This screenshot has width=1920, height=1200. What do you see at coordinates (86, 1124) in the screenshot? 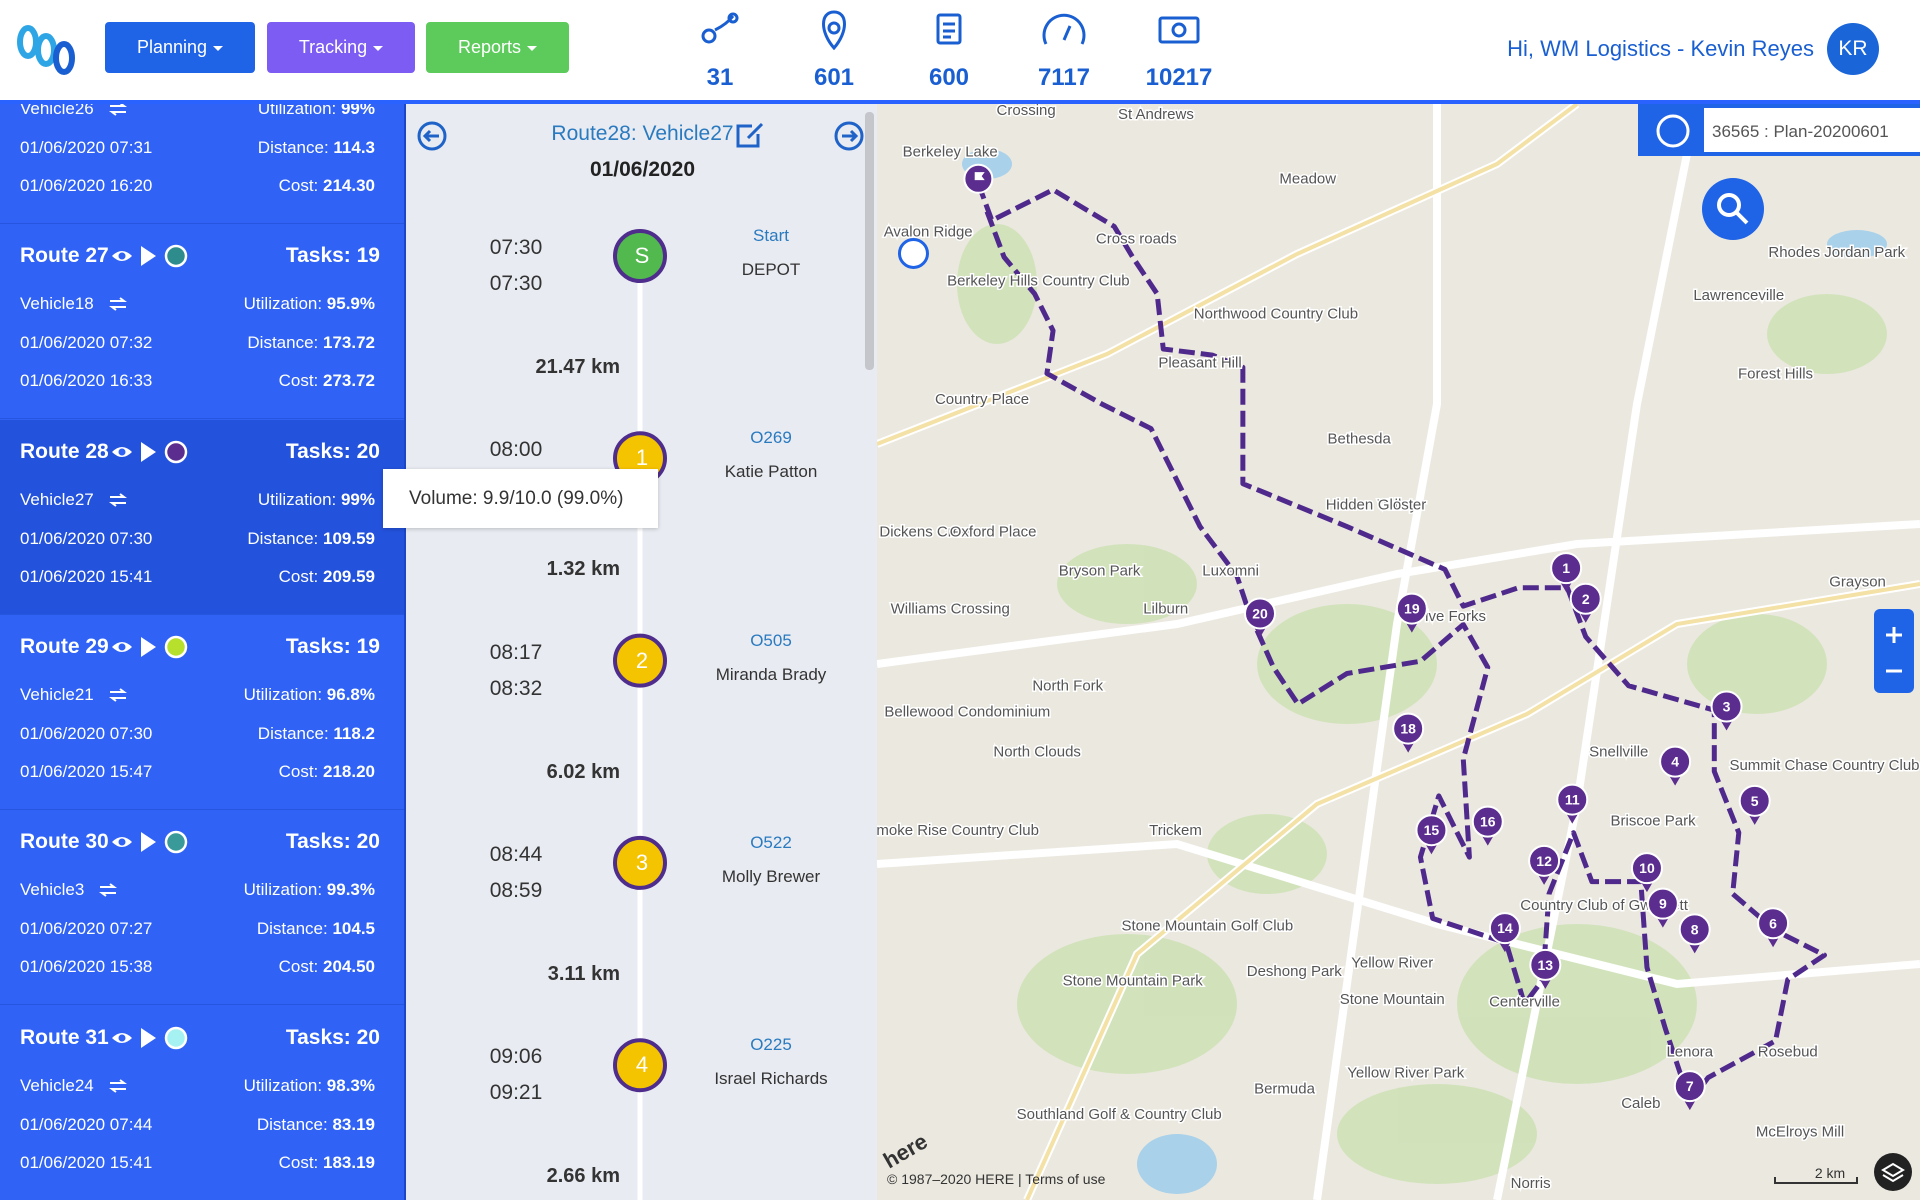
I see `route-start: 01/06/2020 07:44` at bounding box center [86, 1124].